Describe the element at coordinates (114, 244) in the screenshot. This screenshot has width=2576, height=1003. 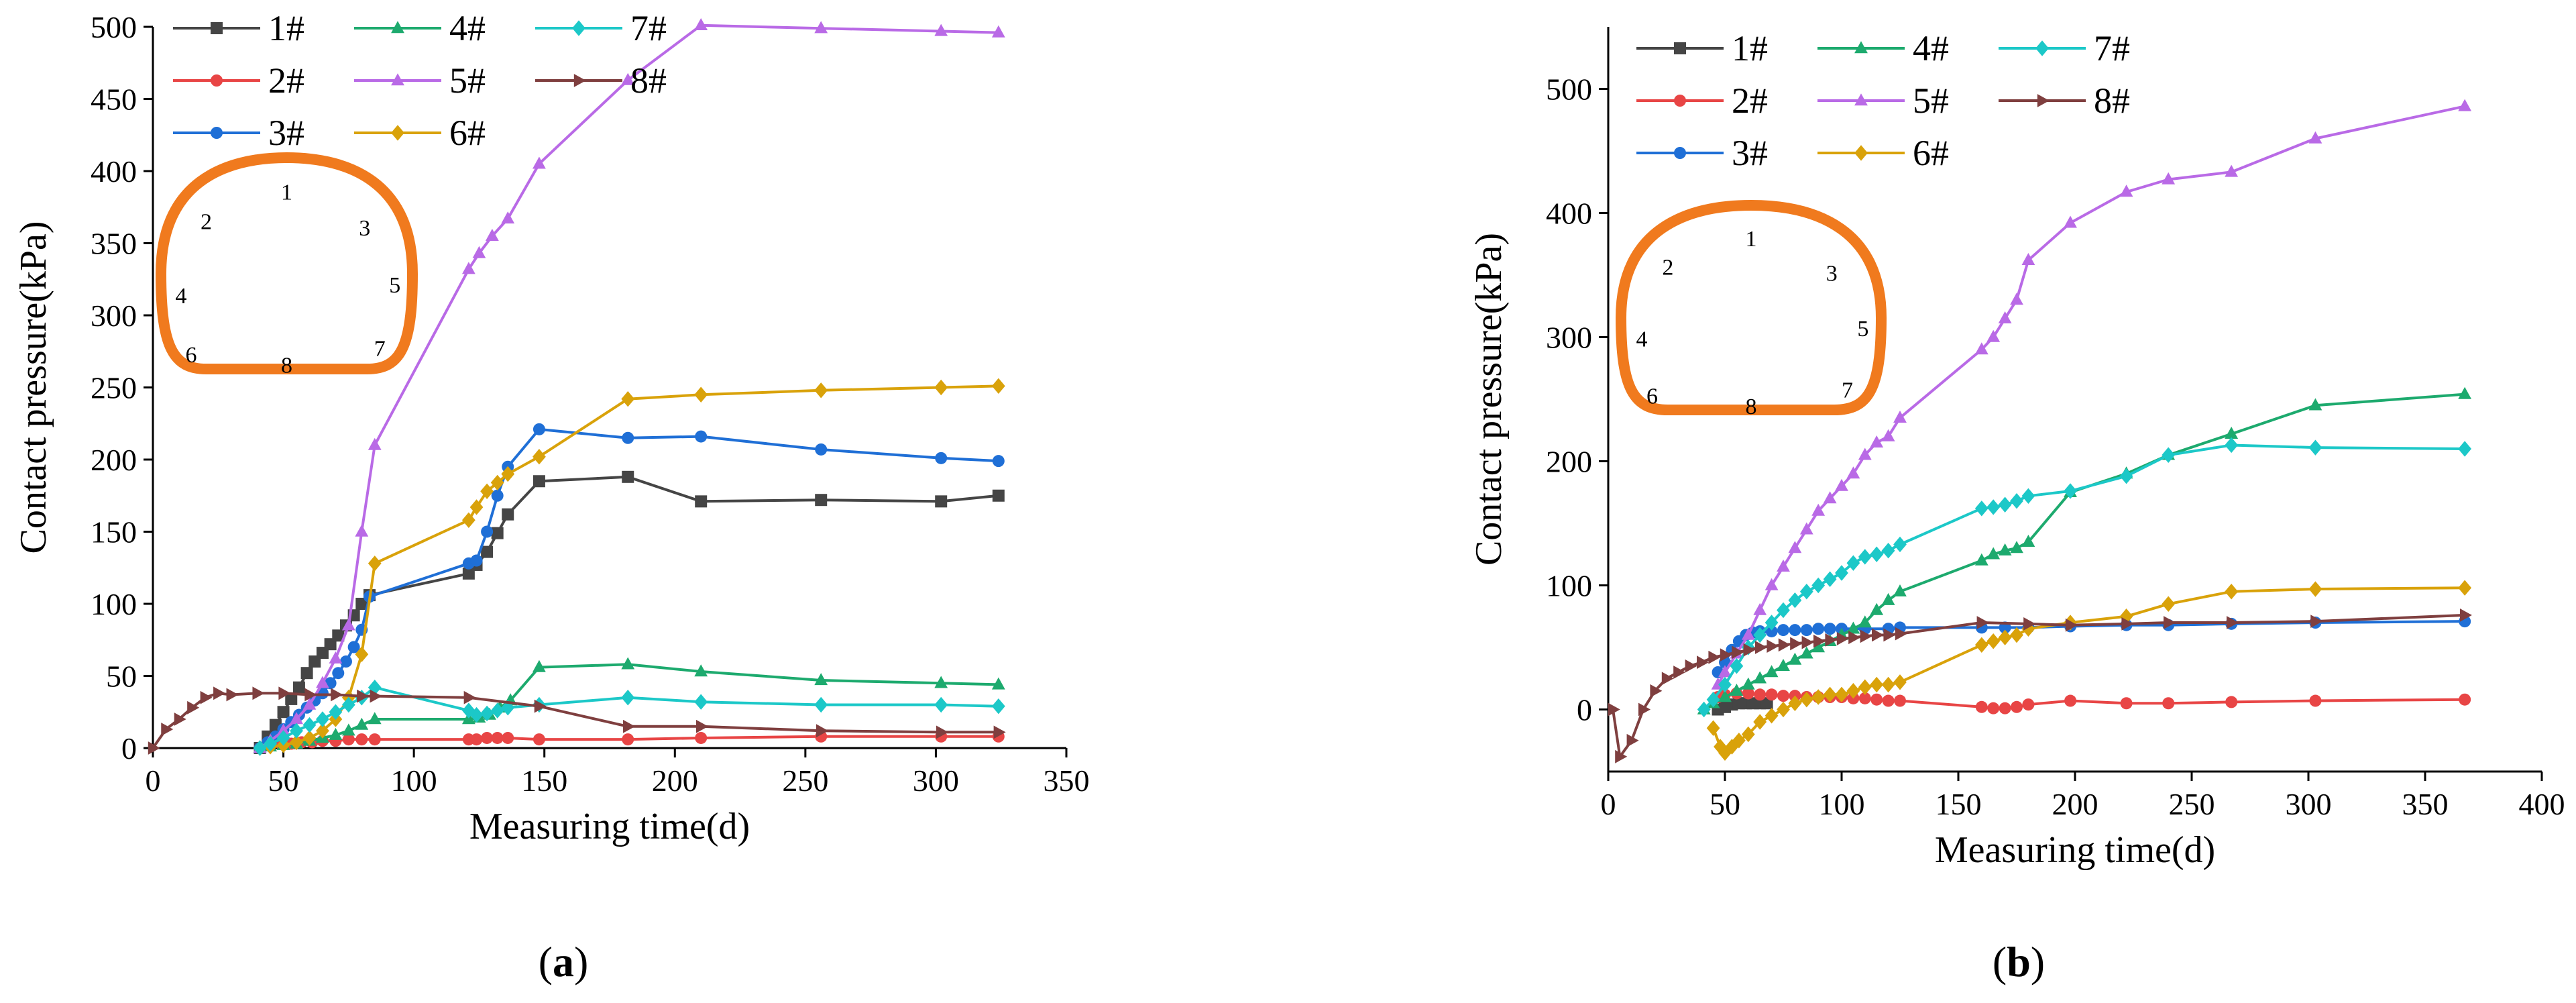
I see `panel-a-y-tick-label: 350` at that location.